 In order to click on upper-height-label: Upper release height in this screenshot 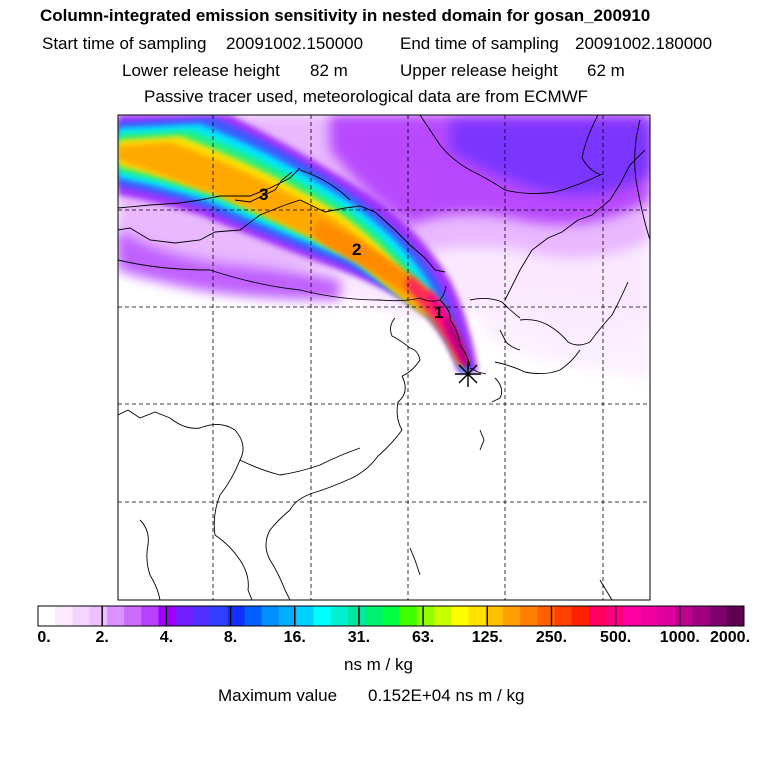, I will do `click(479, 70)`.